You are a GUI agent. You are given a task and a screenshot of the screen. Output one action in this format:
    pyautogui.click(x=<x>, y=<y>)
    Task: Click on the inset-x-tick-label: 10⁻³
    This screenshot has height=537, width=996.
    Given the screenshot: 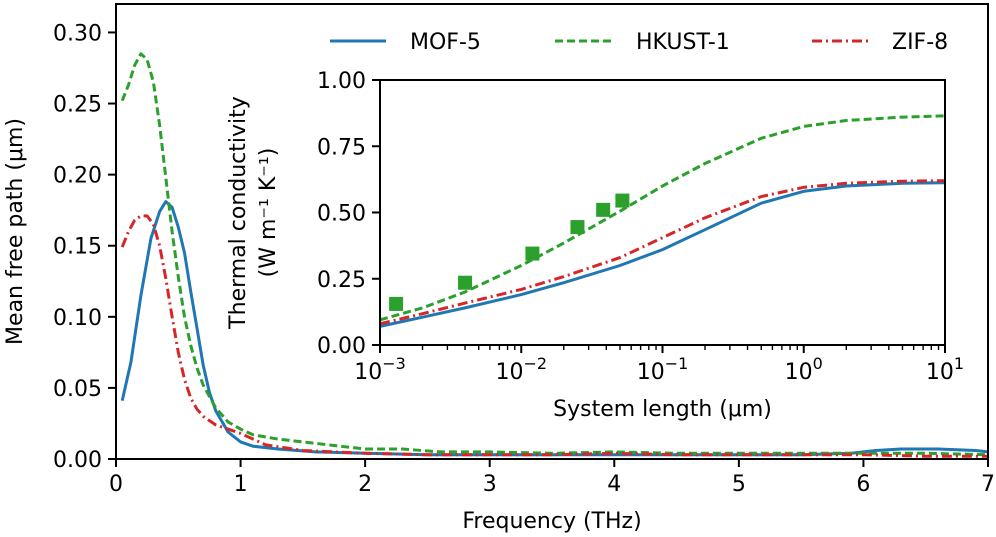 What is the action you would take?
    pyautogui.click(x=380, y=369)
    